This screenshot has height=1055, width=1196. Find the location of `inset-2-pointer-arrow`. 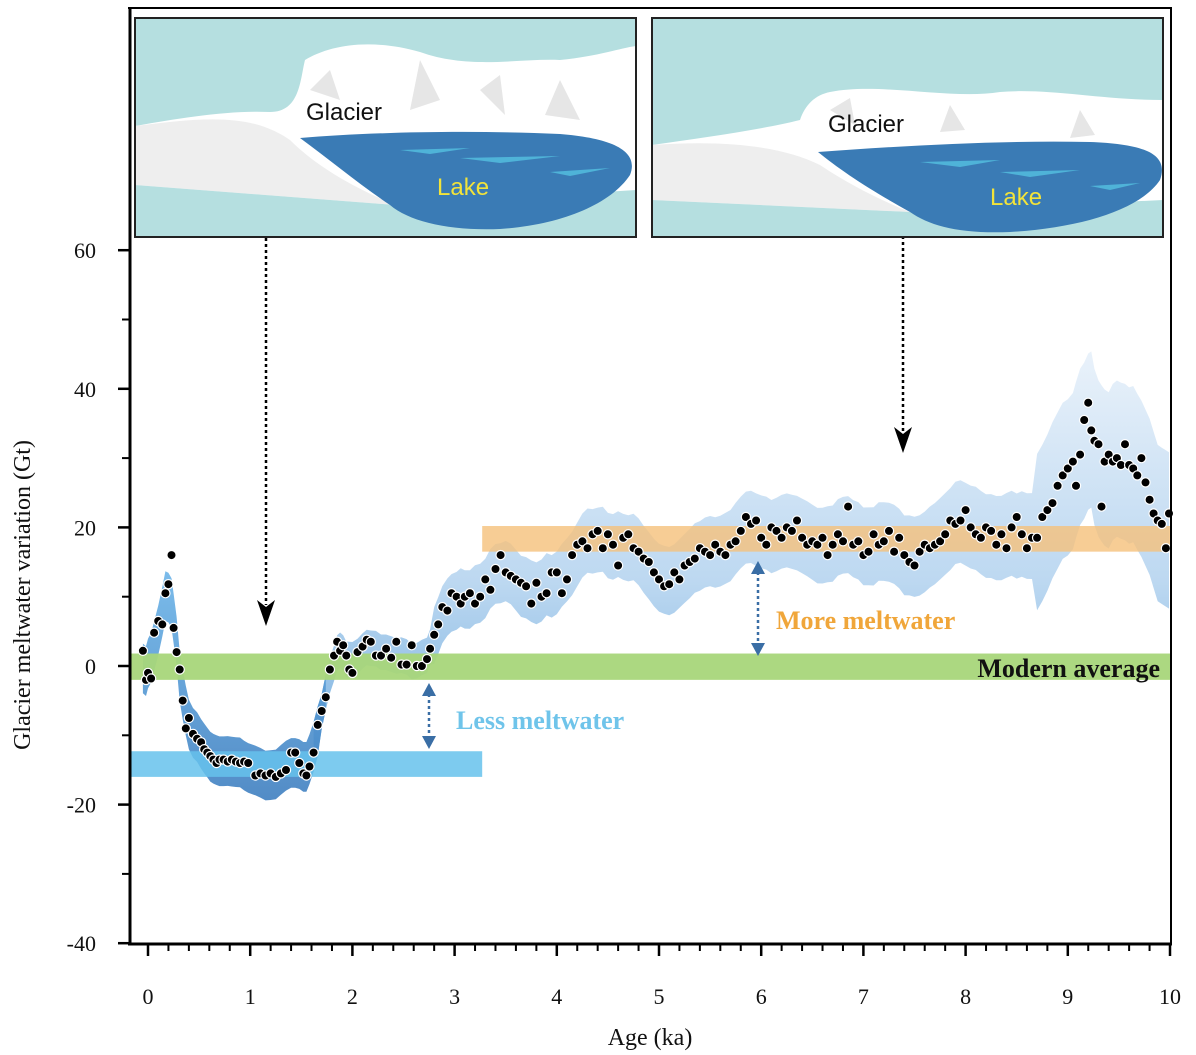

inset-2-pointer-arrow is located at coordinates (903, 344).